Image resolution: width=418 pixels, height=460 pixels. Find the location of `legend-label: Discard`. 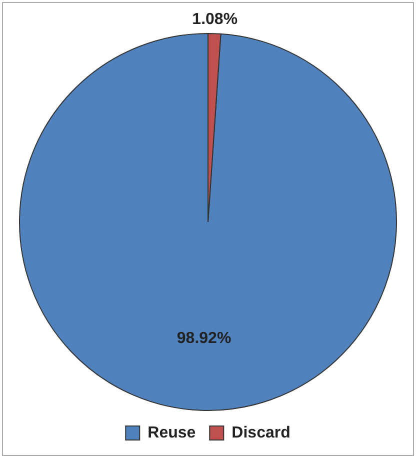

legend-label: Discard is located at coordinates (261, 433).